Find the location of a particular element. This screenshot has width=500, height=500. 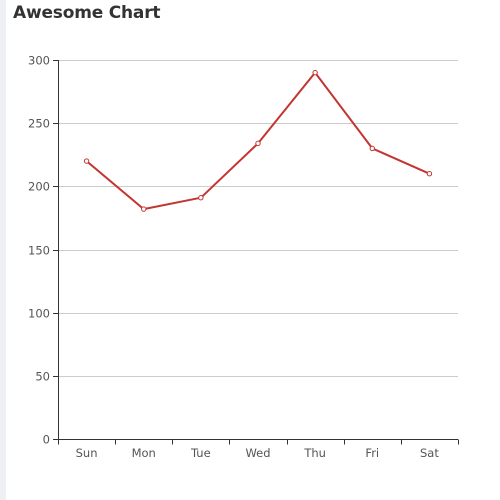

y-tick-label: 300 is located at coordinates (39, 61).